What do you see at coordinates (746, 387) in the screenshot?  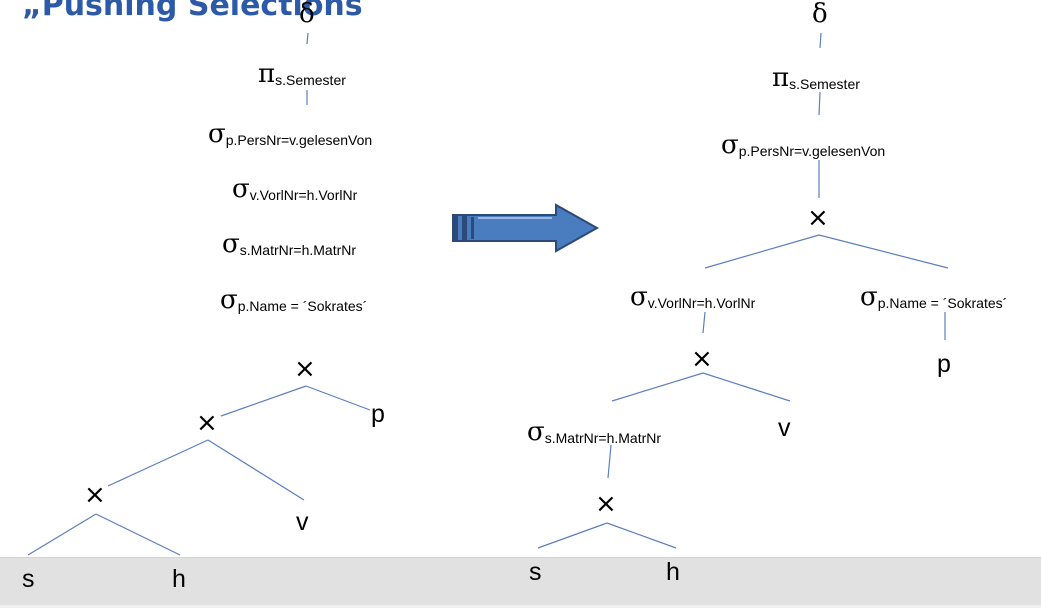 I see `right-edge-cross2-v` at bounding box center [746, 387].